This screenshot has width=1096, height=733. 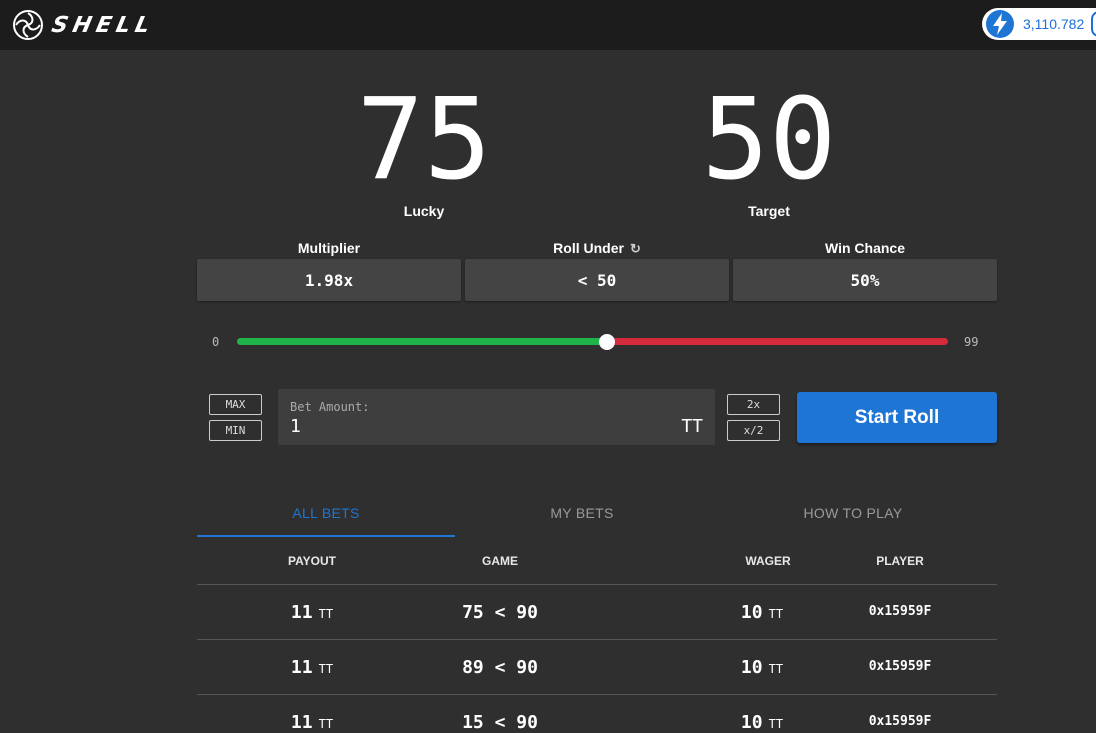 I want to click on lightning-bolt-icon, so click(x=1000, y=24).